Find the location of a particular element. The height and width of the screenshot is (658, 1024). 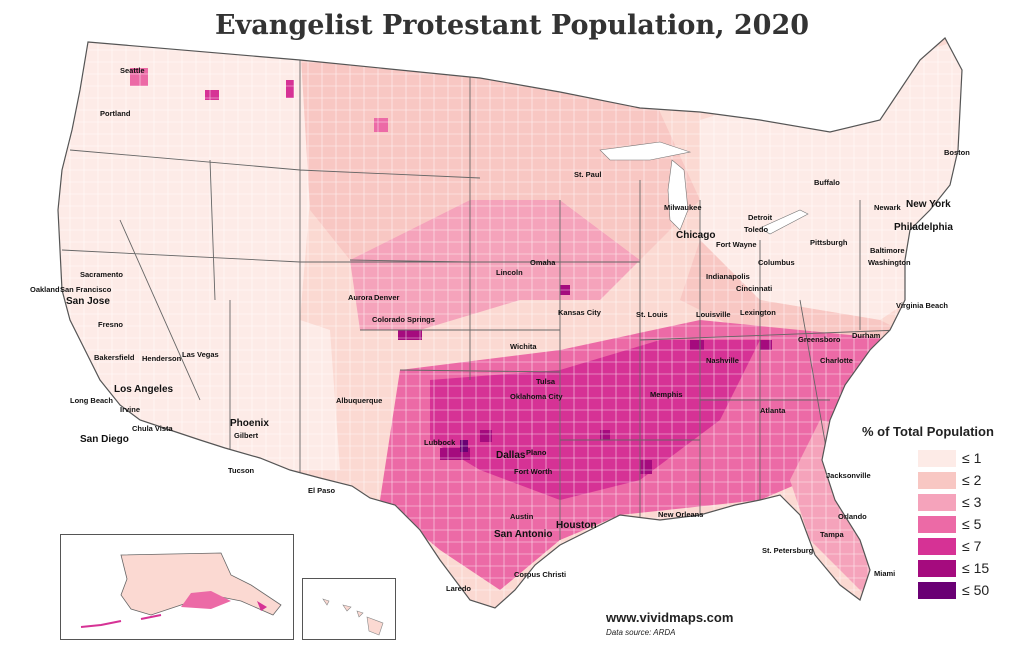

hawaii-map is located at coordinates (353, 617).